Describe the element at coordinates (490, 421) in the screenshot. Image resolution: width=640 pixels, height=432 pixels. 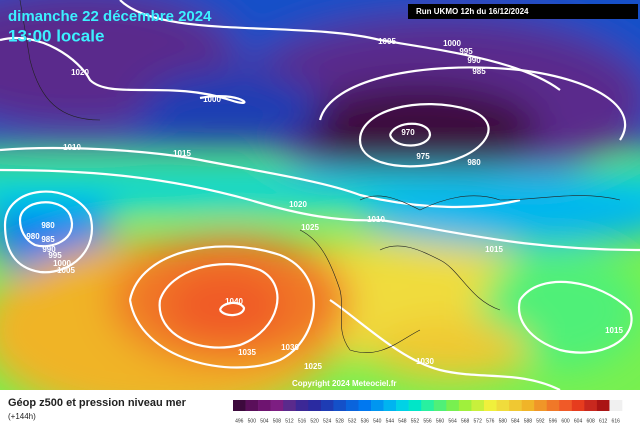
I see `colorbar-label: 576` at that location.